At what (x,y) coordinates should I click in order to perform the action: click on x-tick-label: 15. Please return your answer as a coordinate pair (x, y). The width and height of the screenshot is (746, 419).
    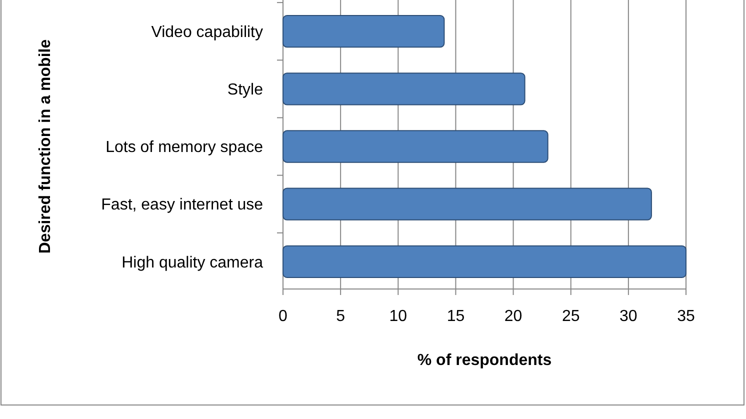
    Looking at the image, I should click on (455, 316).